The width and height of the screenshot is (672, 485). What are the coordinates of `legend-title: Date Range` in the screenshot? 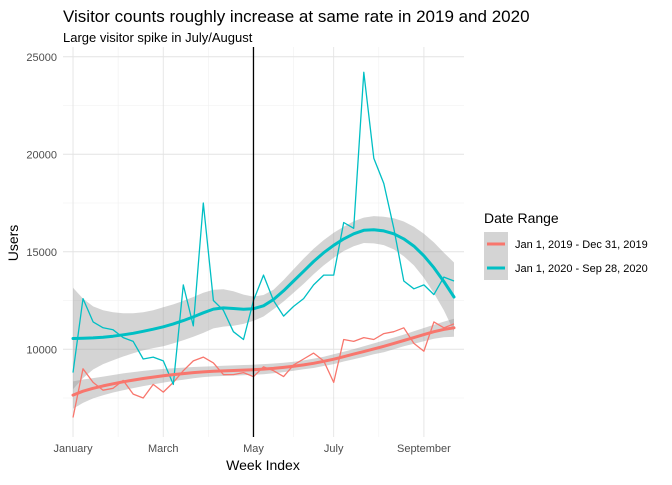 It's located at (521, 218).